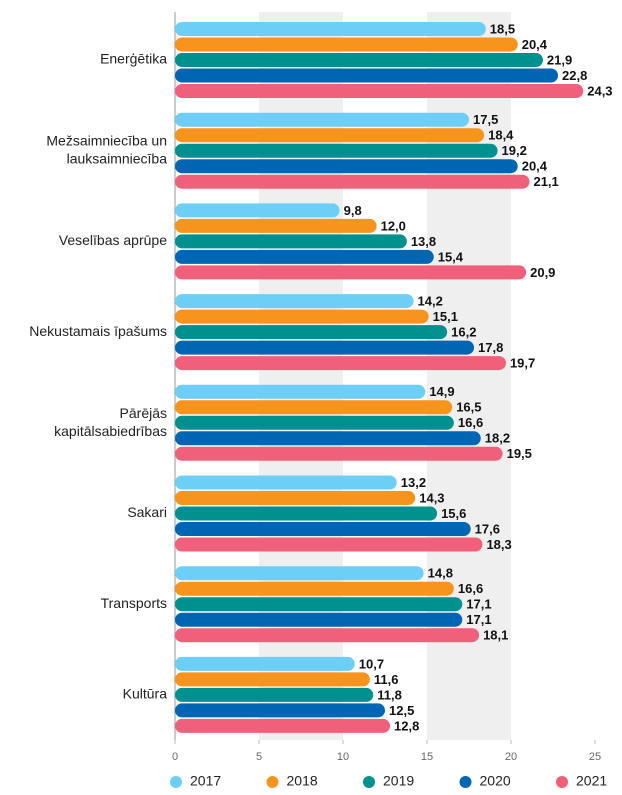  What do you see at coordinates (423, 241) in the screenshot?
I see `value-label: 13,8` at bounding box center [423, 241].